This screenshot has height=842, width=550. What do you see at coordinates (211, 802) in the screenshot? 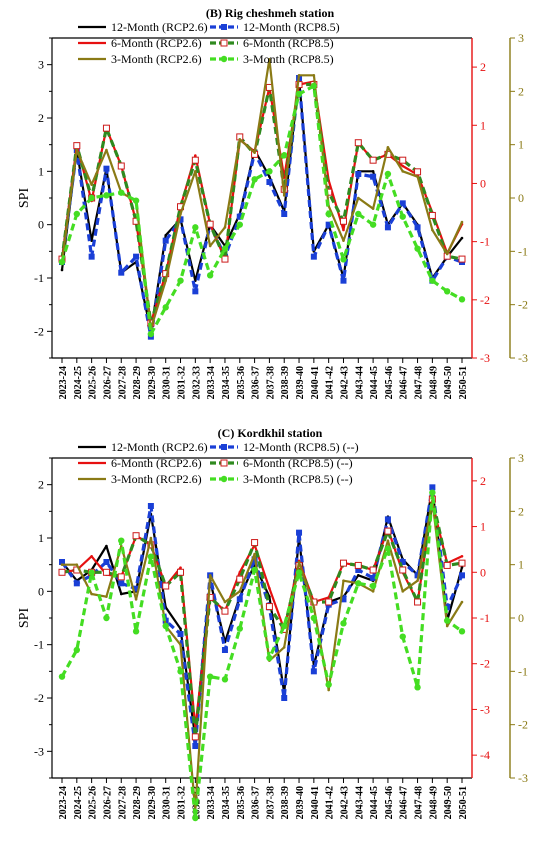
I see `x-tick-label: 2033-34` at bounding box center [211, 802].